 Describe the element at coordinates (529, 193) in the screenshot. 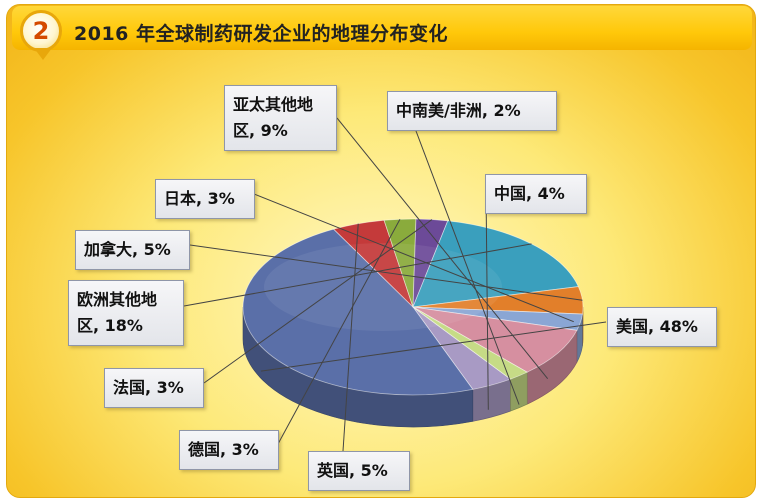

I see `callout-line: 中国, 4%` at that location.